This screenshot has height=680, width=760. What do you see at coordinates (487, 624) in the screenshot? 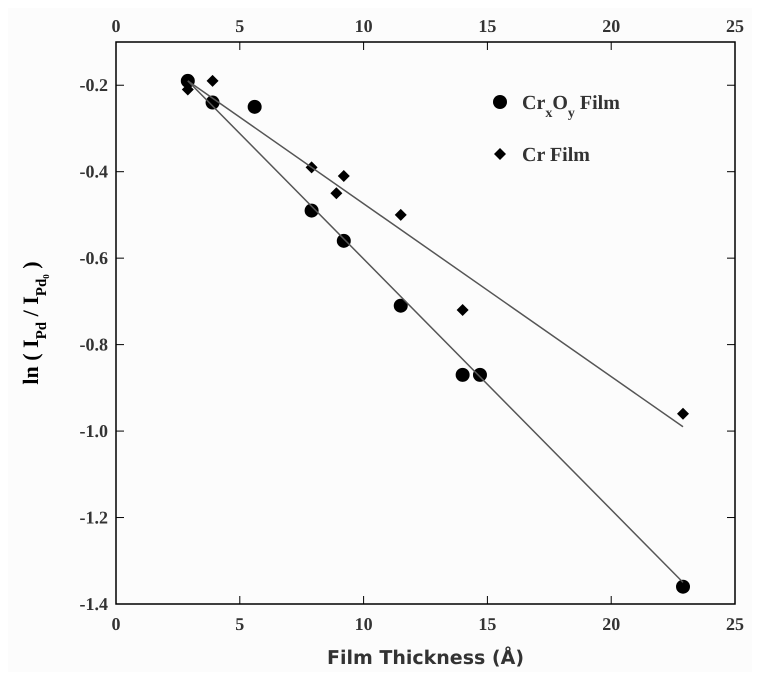
I see `x2-tick-label: 15` at bounding box center [487, 624].